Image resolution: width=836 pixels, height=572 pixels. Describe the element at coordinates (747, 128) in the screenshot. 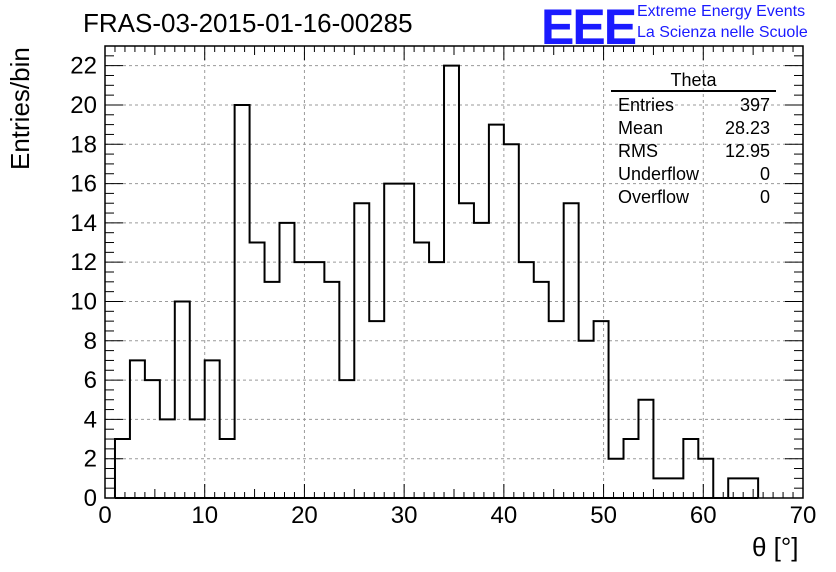

I see `stats-value: 28.23` at that location.